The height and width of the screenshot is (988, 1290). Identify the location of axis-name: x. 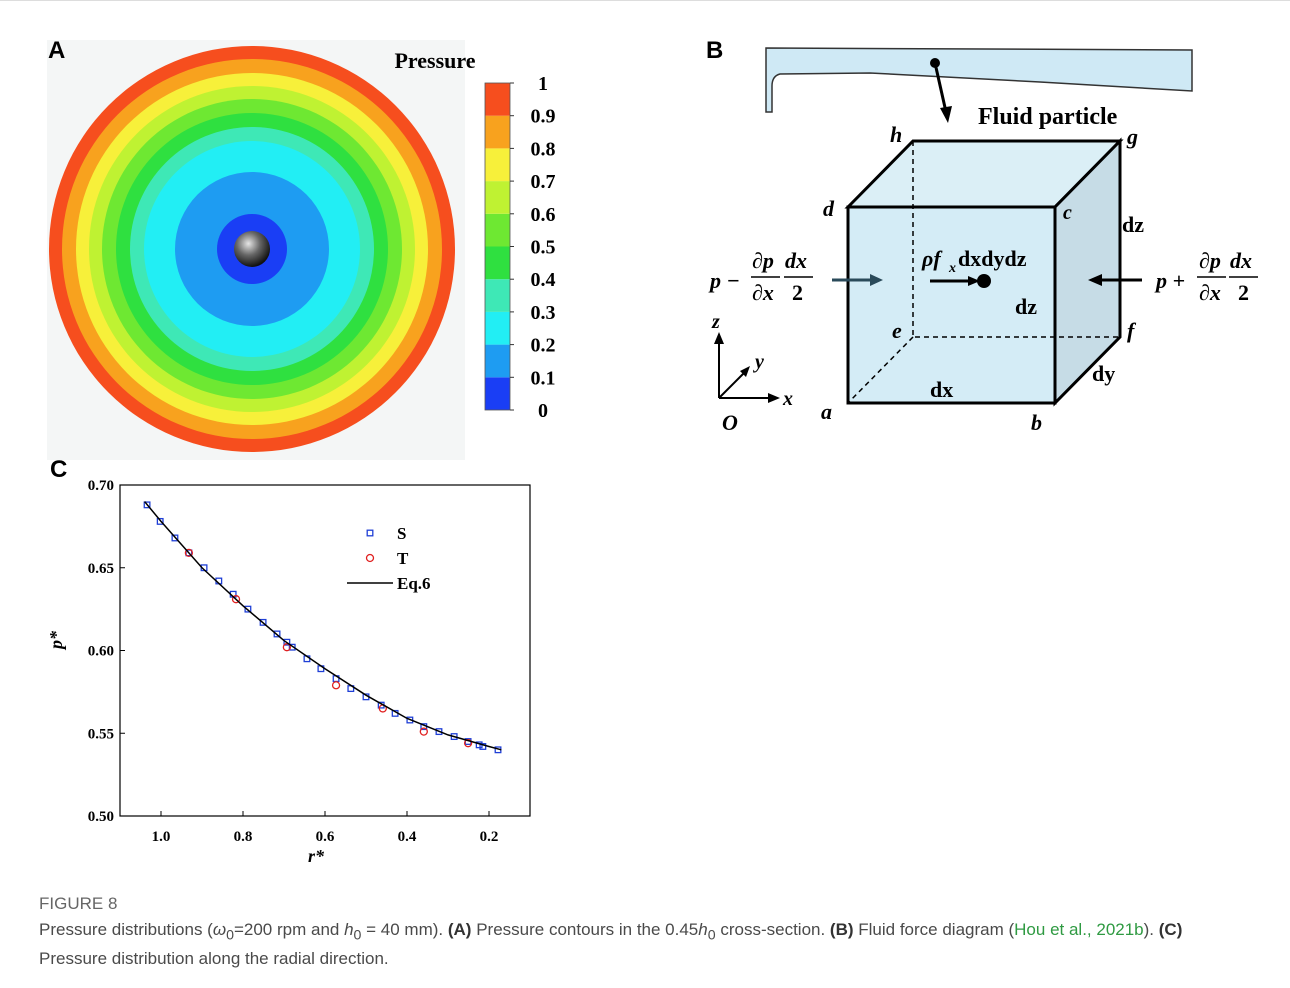
(787, 399).